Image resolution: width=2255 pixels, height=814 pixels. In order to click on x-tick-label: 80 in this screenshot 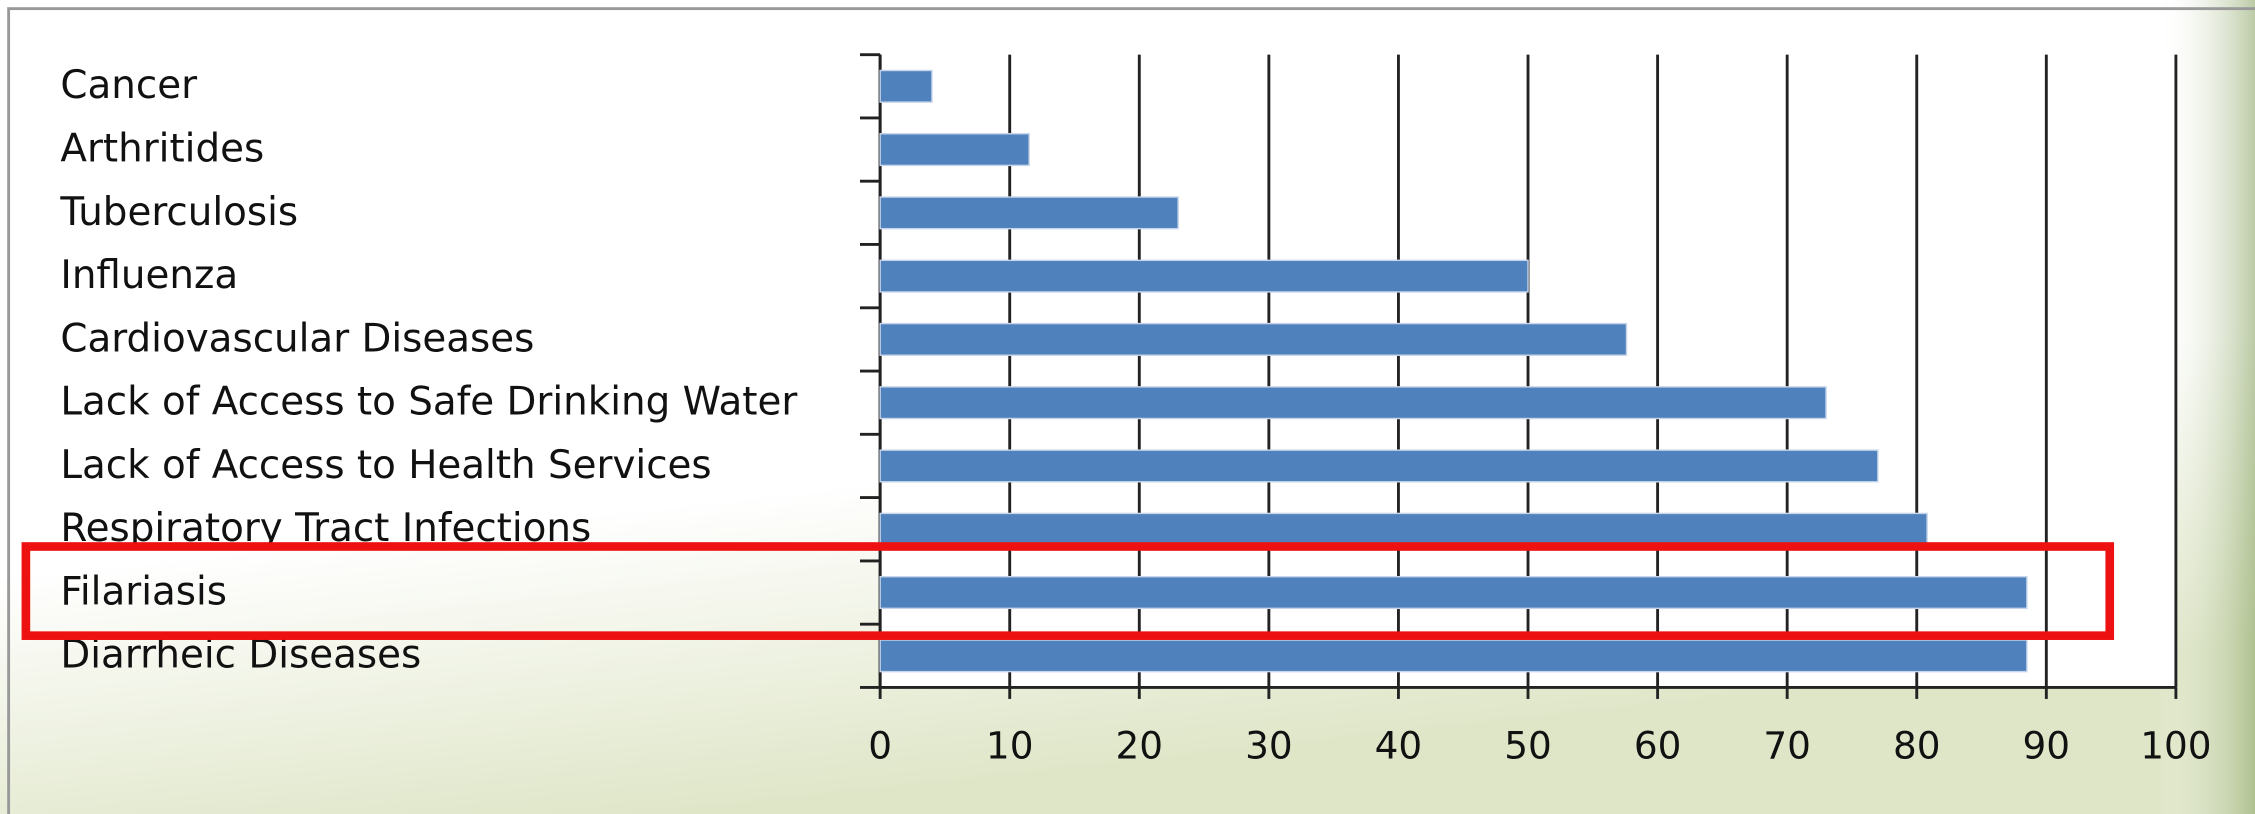, I will do `click(1917, 745)`.